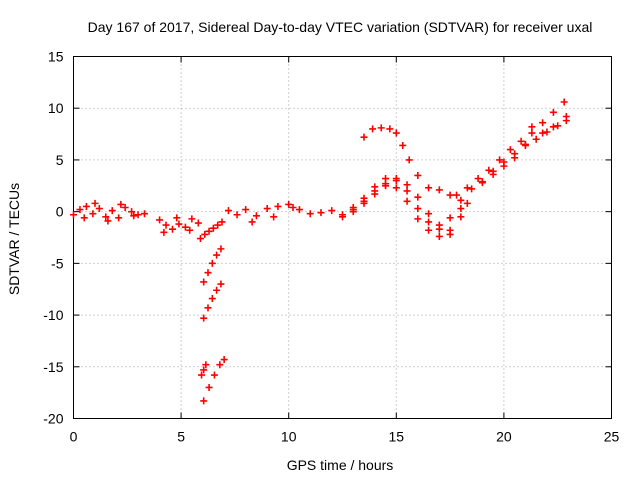 This screenshot has height=480, width=640. I want to click on series-baseline-early, so click(109, 212).